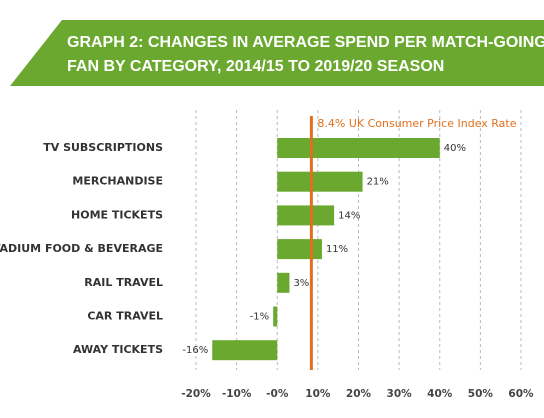  I want to click on y-tick-label: AWAY TICKETS, so click(118, 349).